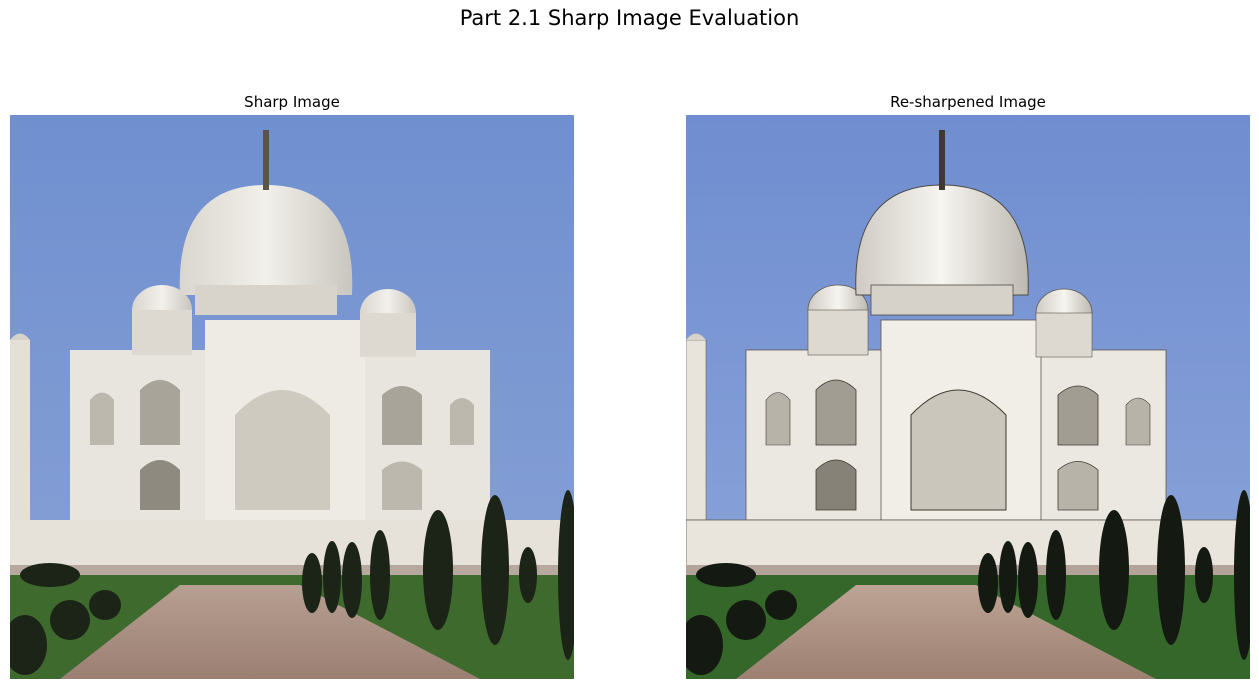 The width and height of the screenshot is (1259, 689). I want to click on panel-title-resharpened: Re-sharpened Image, so click(968, 102).